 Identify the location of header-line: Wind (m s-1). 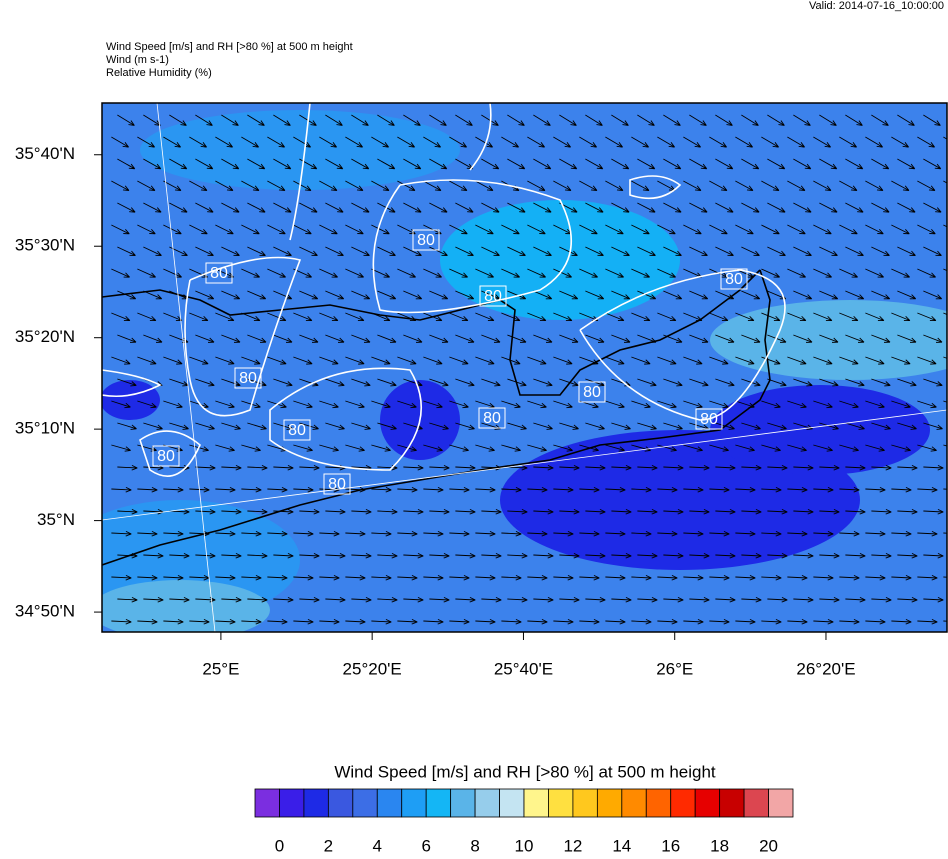
(137, 60).